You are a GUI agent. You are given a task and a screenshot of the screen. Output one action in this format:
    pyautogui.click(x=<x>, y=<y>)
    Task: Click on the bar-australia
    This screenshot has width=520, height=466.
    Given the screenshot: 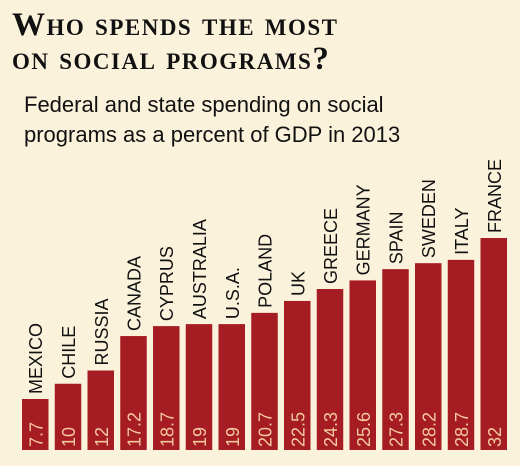 What is the action you would take?
    pyautogui.click(x=199, y=387)
    